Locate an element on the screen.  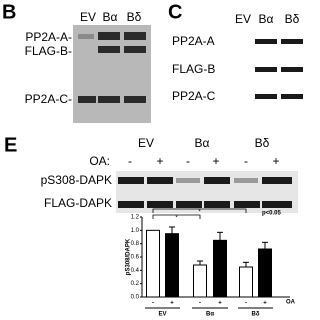
treatment-label: OA: is located at coordinates (99, 161).